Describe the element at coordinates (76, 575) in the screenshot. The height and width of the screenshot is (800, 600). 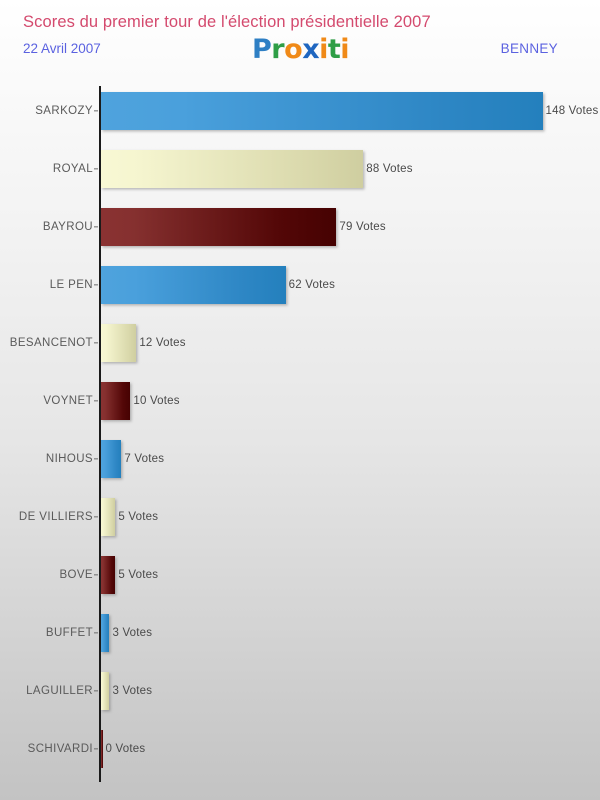
I see `category-label-bove: BOVE` at that location.